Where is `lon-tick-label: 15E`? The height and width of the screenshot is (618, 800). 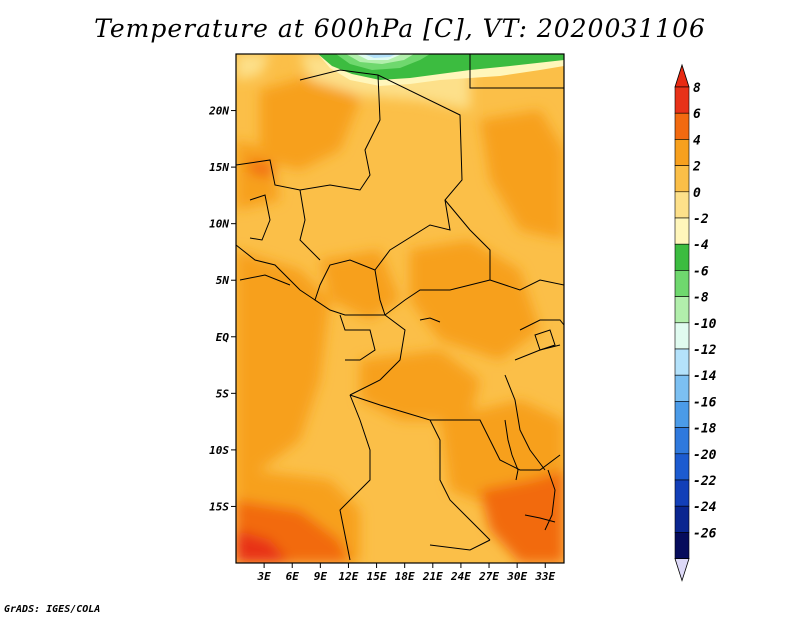 lon-tick-label: 15E is located at coordinates (377, 576).